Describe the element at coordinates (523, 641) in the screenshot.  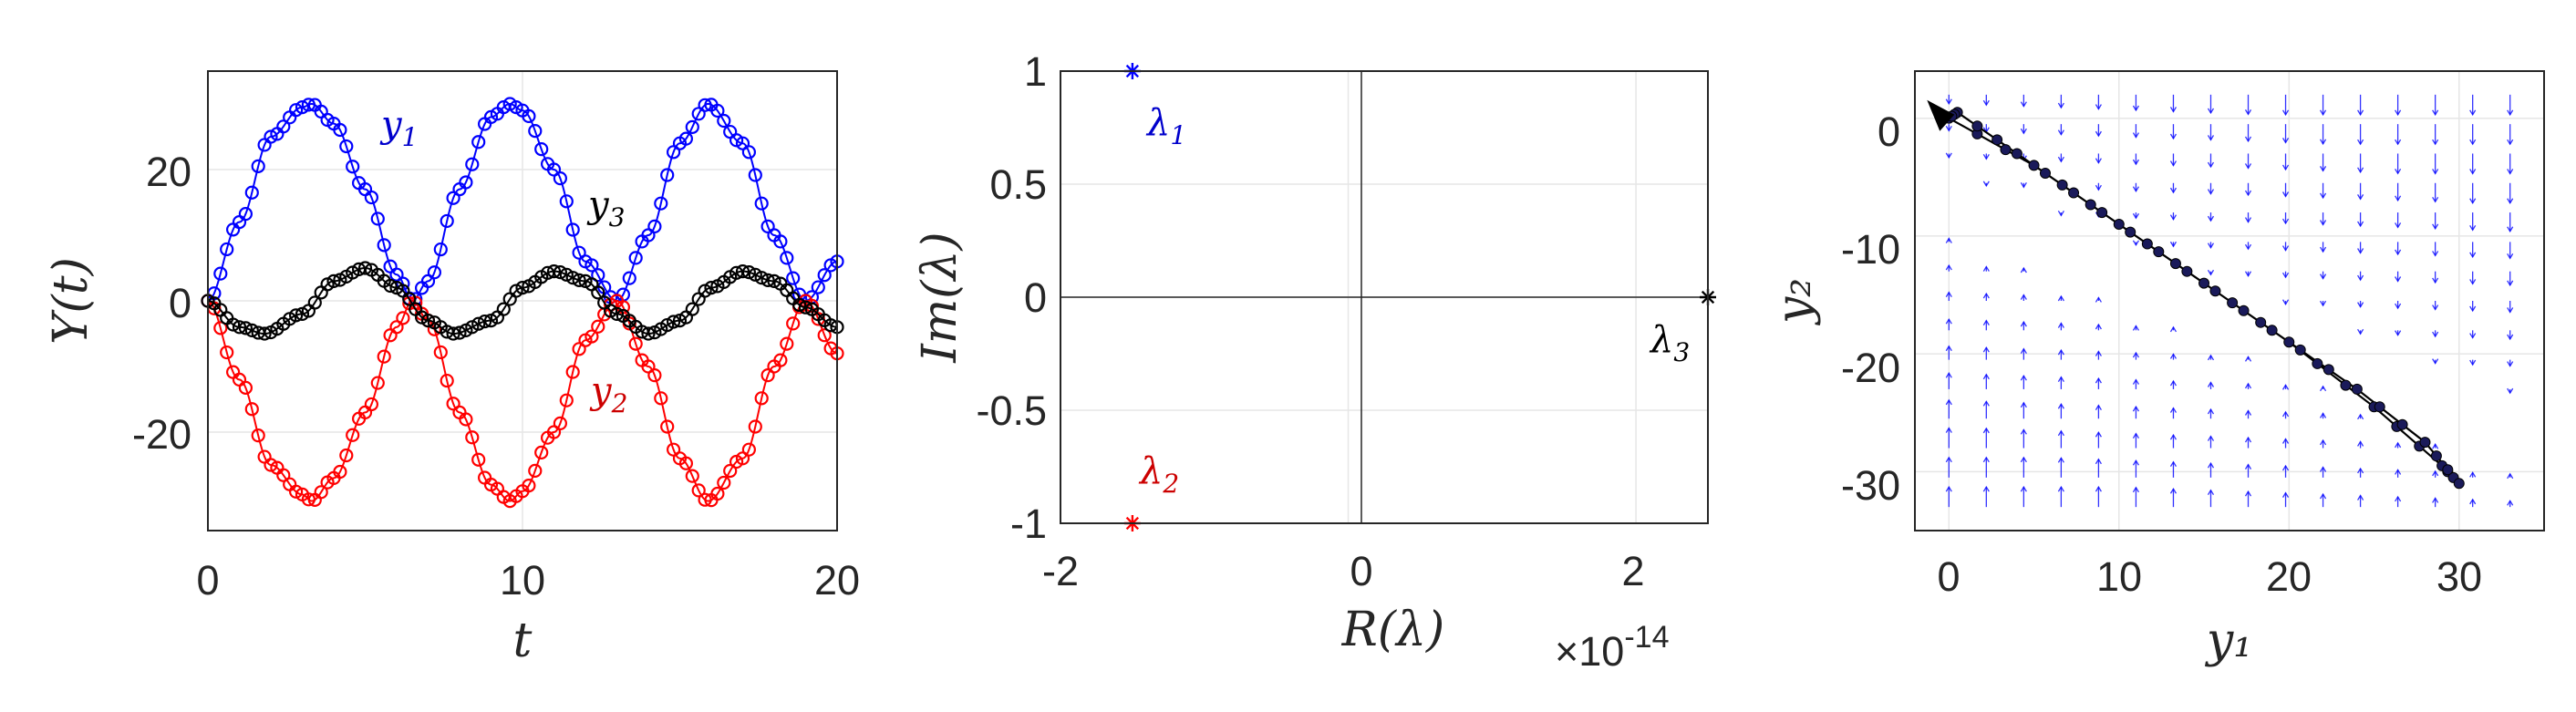
I see `p1-xlabel: t` at that location.